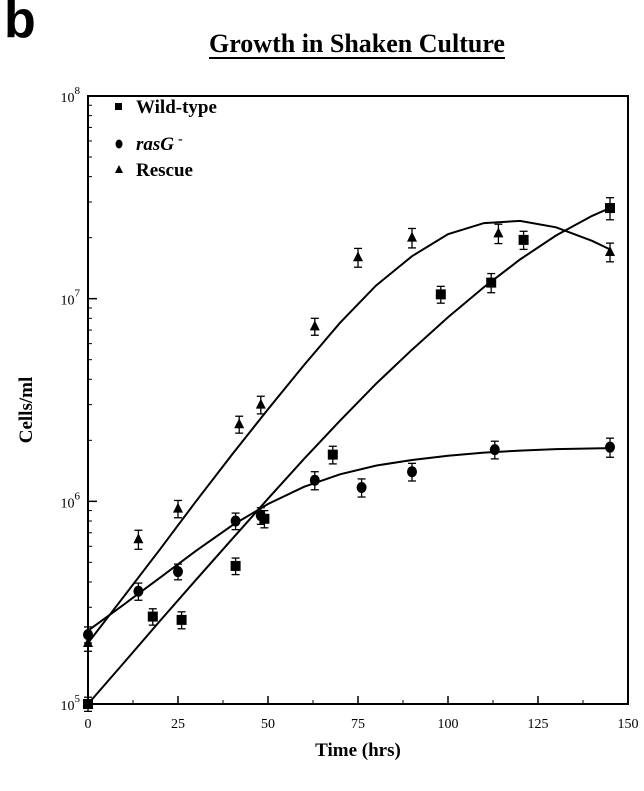 This screenshot has width=644, height=791. I want to click on x-tick-label: 150, so click(628, 724).